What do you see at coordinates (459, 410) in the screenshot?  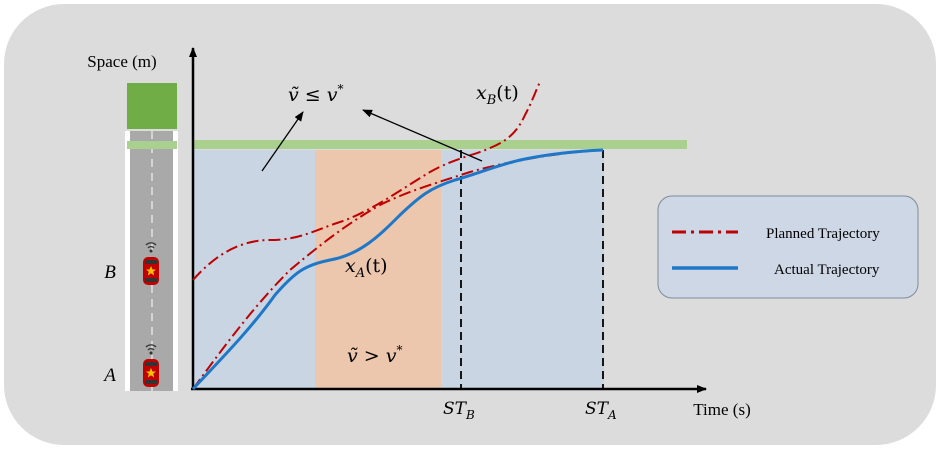 I see `tick-st-b: STB` at bounding box center [459, 410].